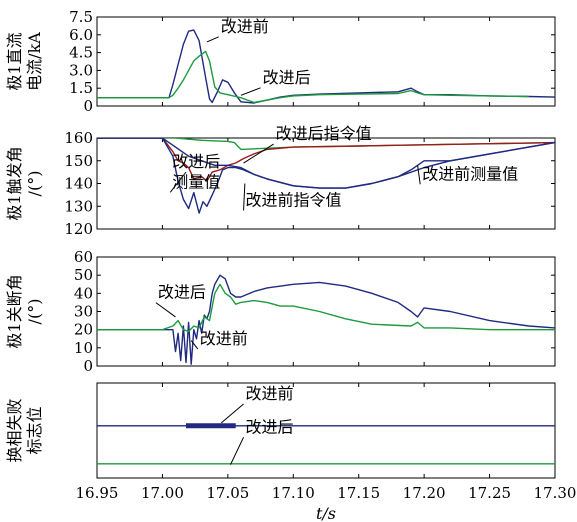 This screenshot has width=577, height=522. I want to click on series-line-before-measured, so click(326, 176).